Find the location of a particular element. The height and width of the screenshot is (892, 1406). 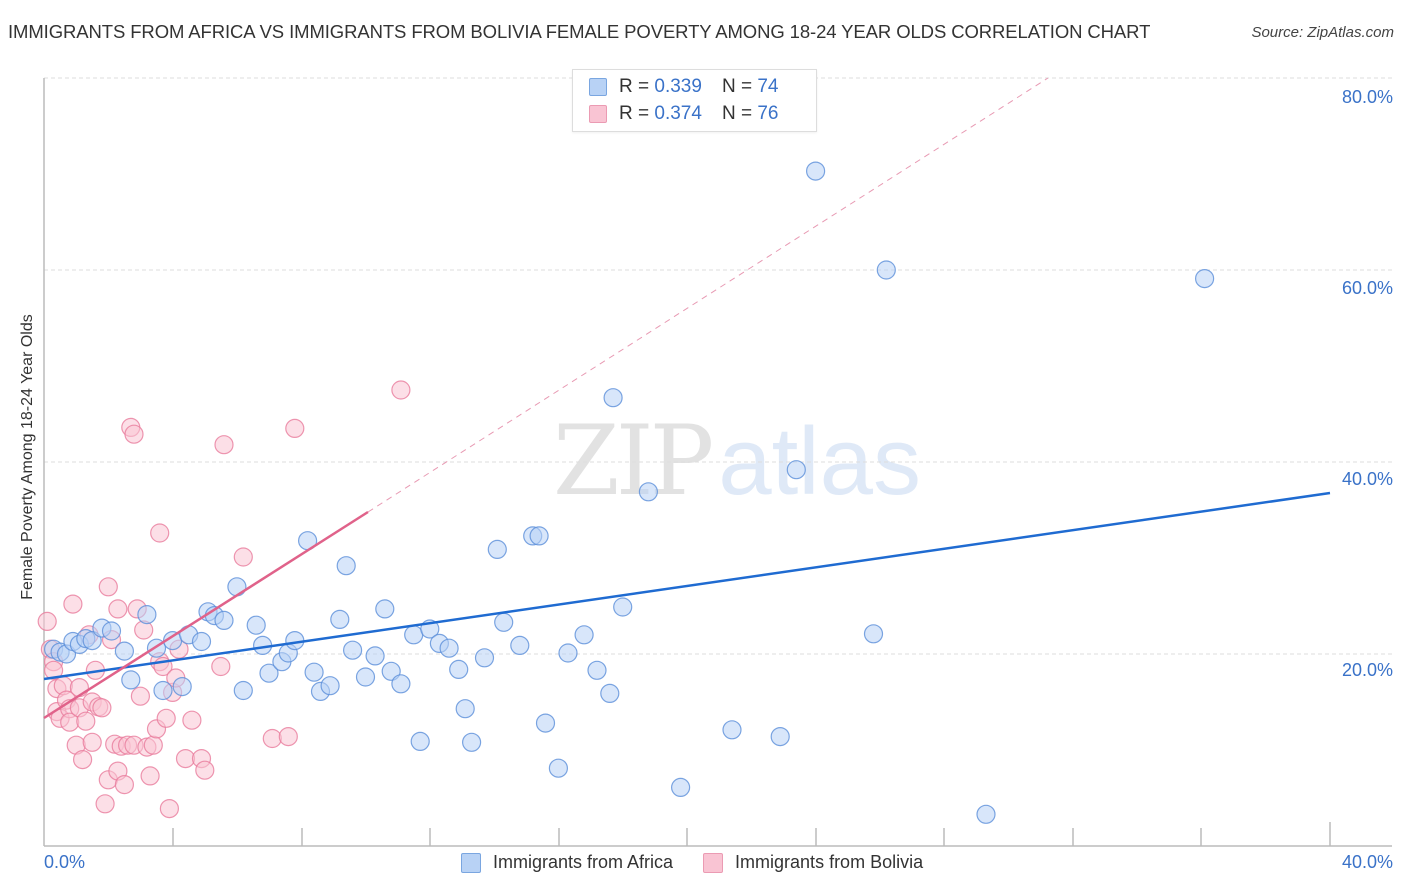

n-value: 76 is located at coordinates (768, 113).